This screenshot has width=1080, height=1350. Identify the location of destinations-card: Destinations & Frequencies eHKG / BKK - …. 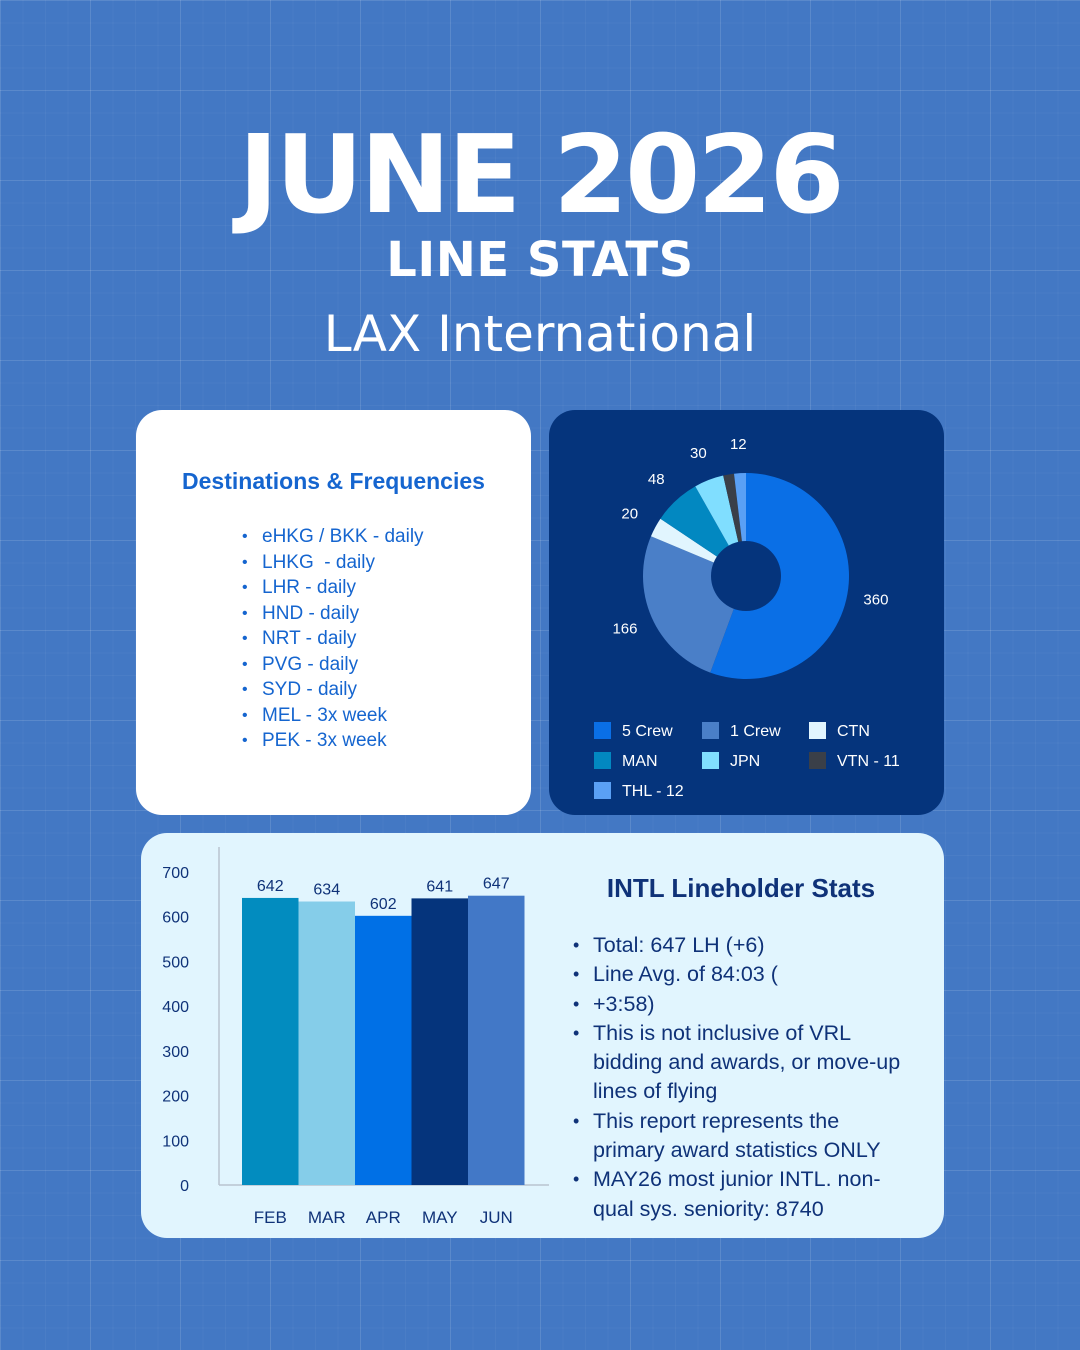
(333, 612).